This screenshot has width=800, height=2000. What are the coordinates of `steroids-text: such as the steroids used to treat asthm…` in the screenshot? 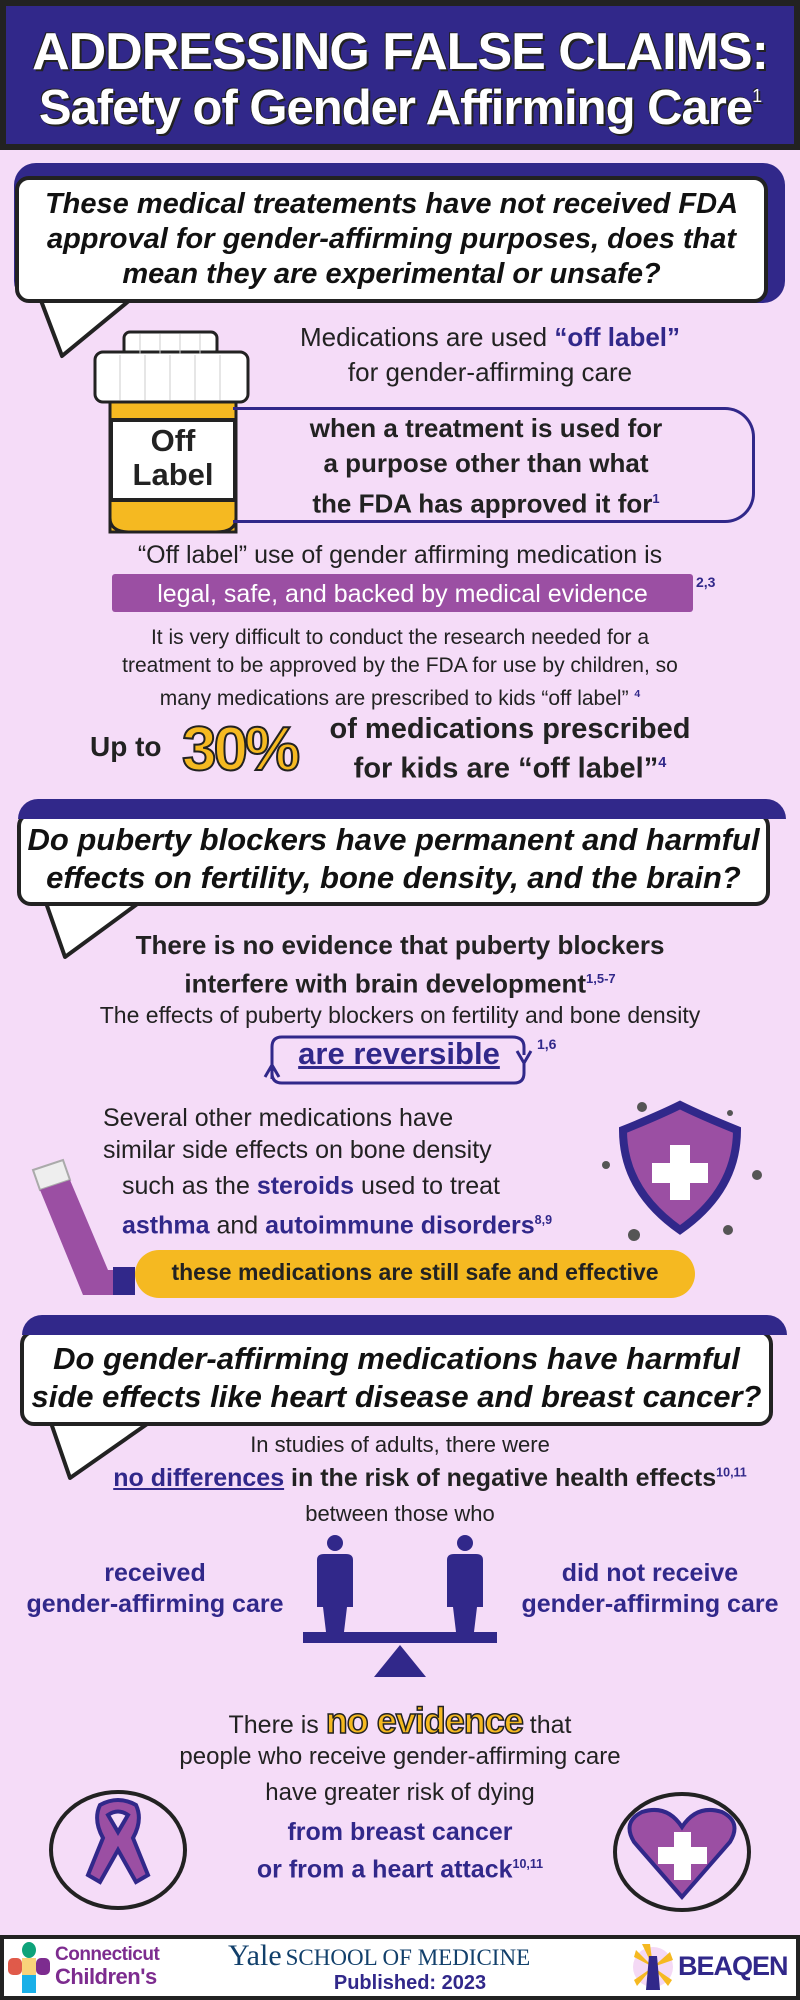 It's located at (337, 1205).